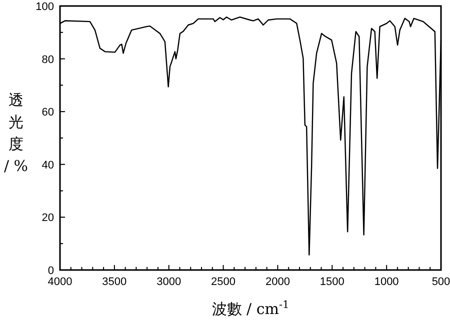  What do you see at coordinates (48, 112) in the screenshot?
I see `y-tick-label: 60` at bounding box center [48, 112].